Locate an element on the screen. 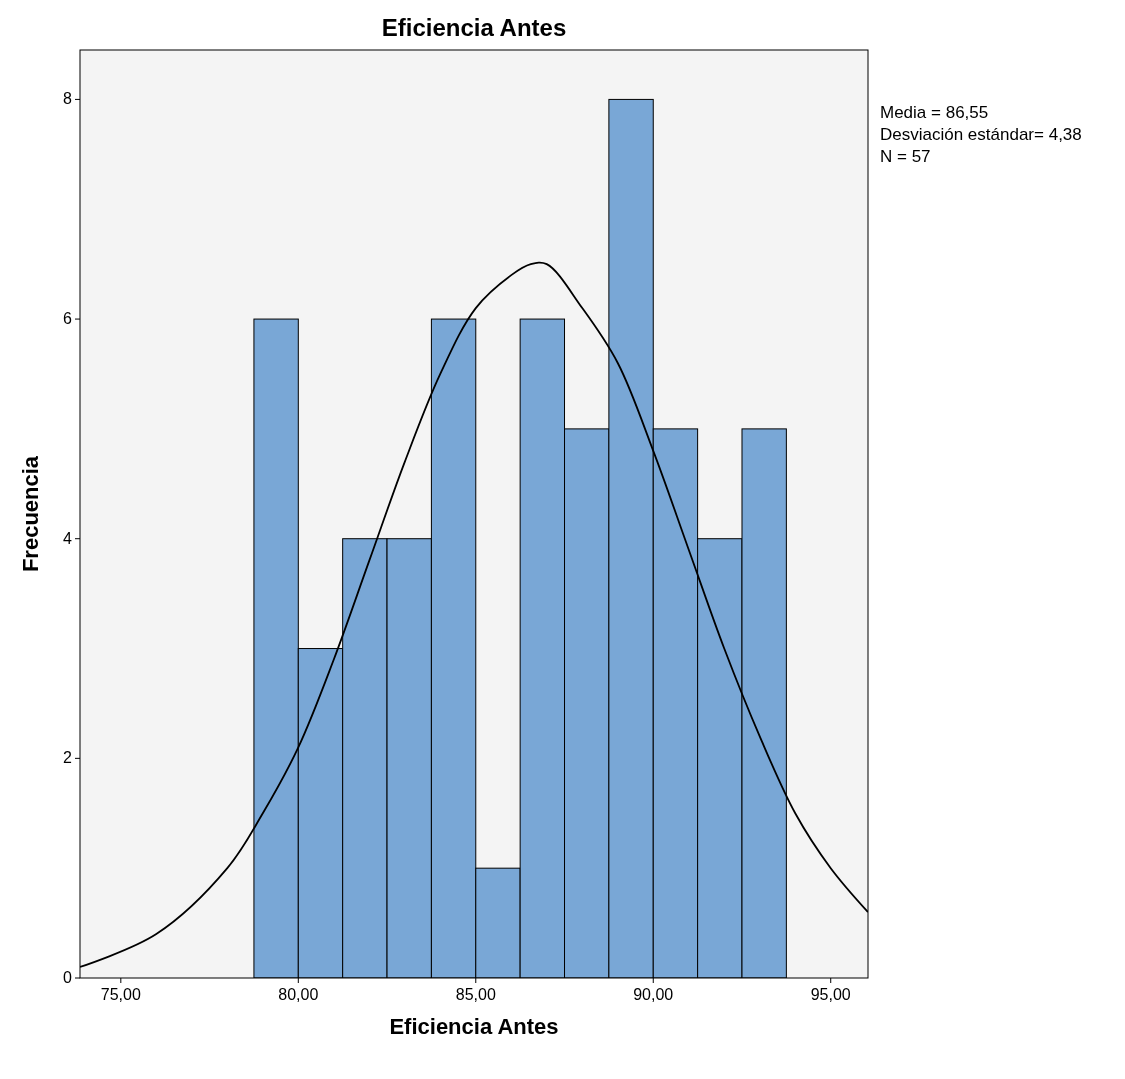 The width and height of the screenshot is (1125, 1079). x-tick-label: 75,00 is located at coordinates (120, 994).